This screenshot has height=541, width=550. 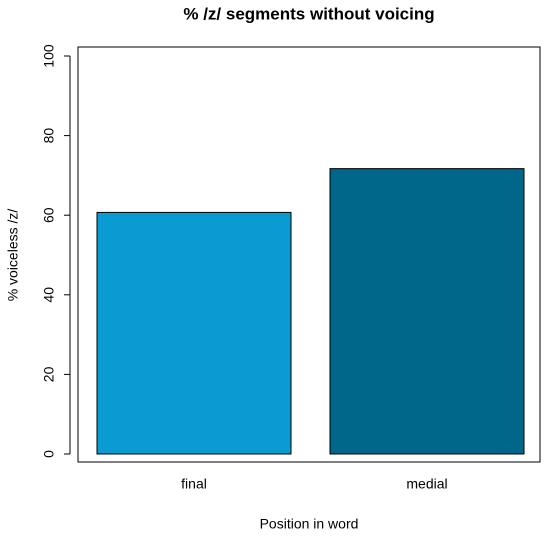 I want to click on x-axis-title: Position in word, so click(x=309, y=524).